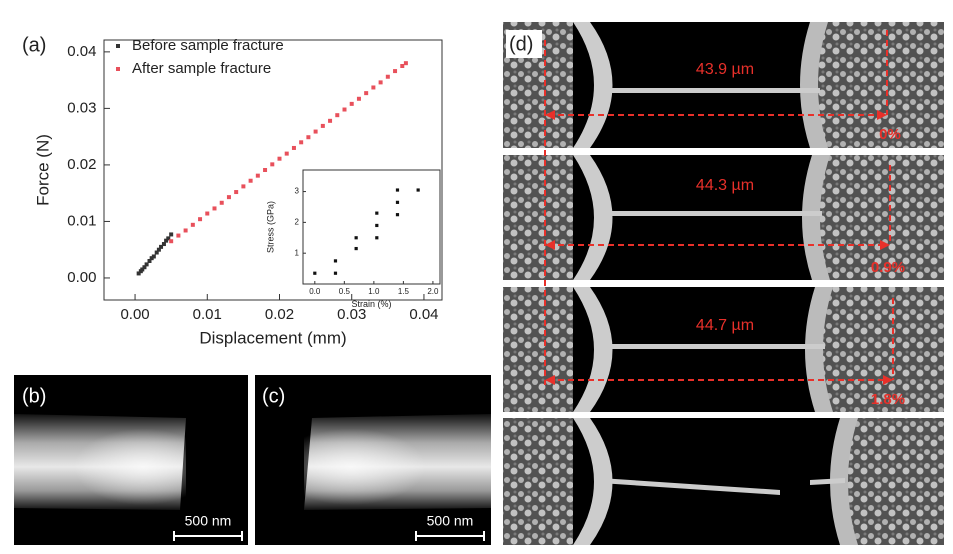 The image size is (953, 554). I want to click on length-label: 44.3 µm, so click(725, 185).